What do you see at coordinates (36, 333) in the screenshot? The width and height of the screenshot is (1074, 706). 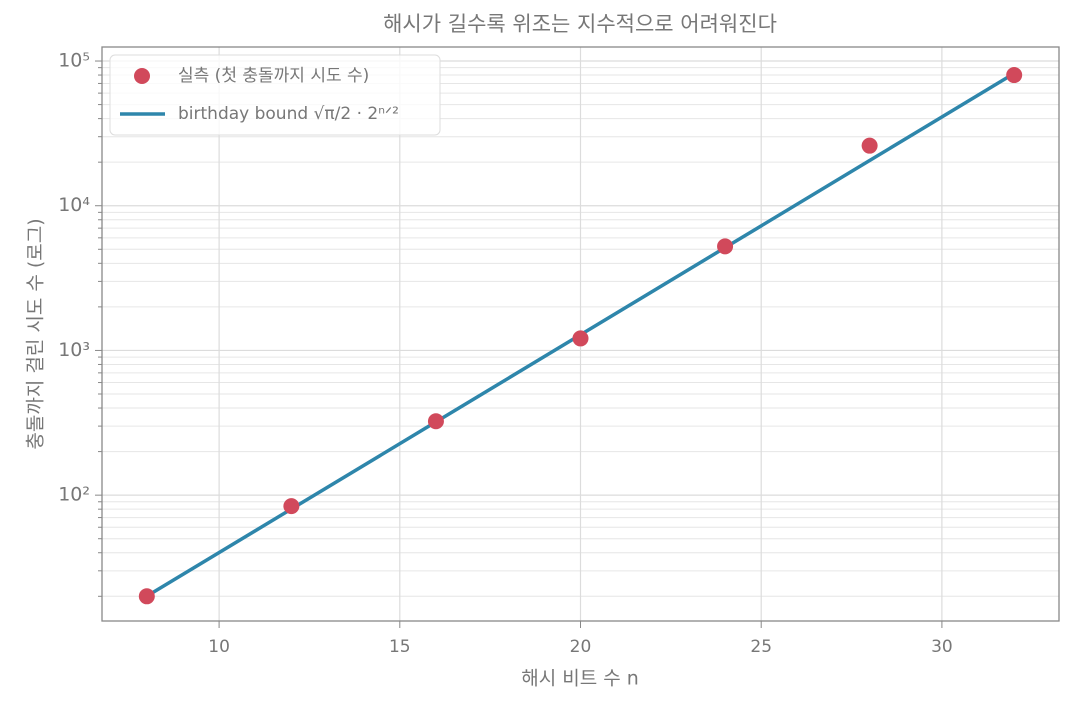 I see `y-axis-label: 충돌까지 걸린 시도 수 (로그)` at bounding box center [36, 333].